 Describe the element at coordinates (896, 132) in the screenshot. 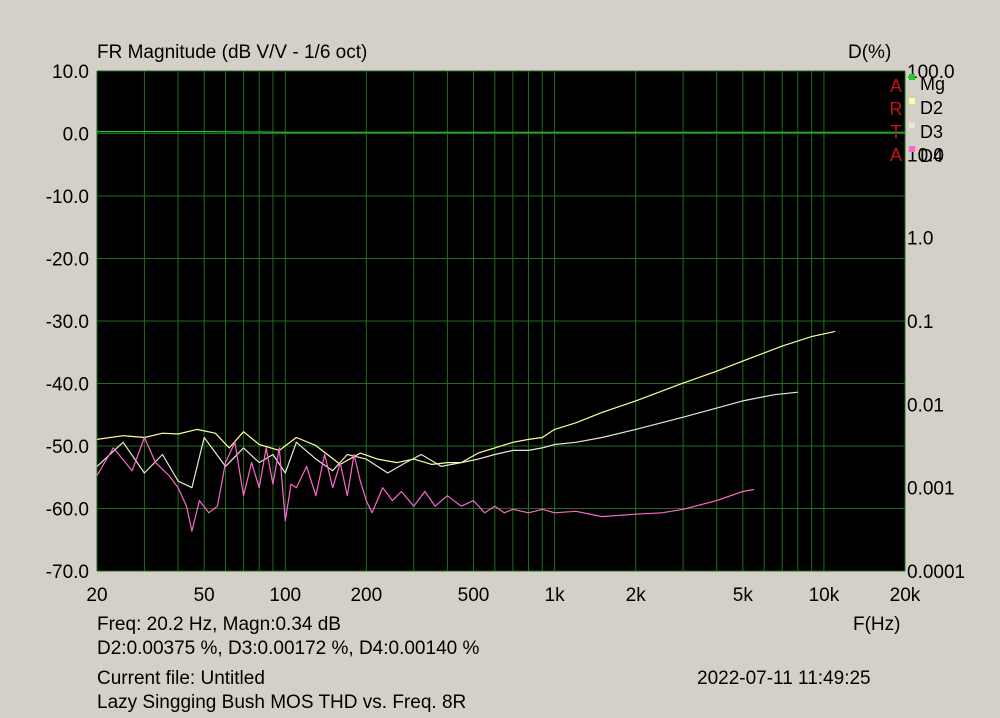

I see `watermark-letter: T` at that location.